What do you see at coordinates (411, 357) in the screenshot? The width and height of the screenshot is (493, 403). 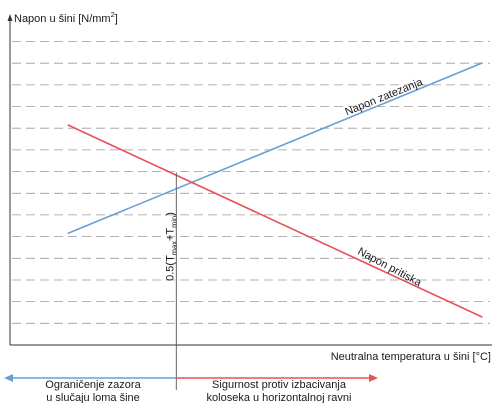 I see `x-axis-label: Neutralna temperatura u šini [°C]` at bounding box center [411, 357].